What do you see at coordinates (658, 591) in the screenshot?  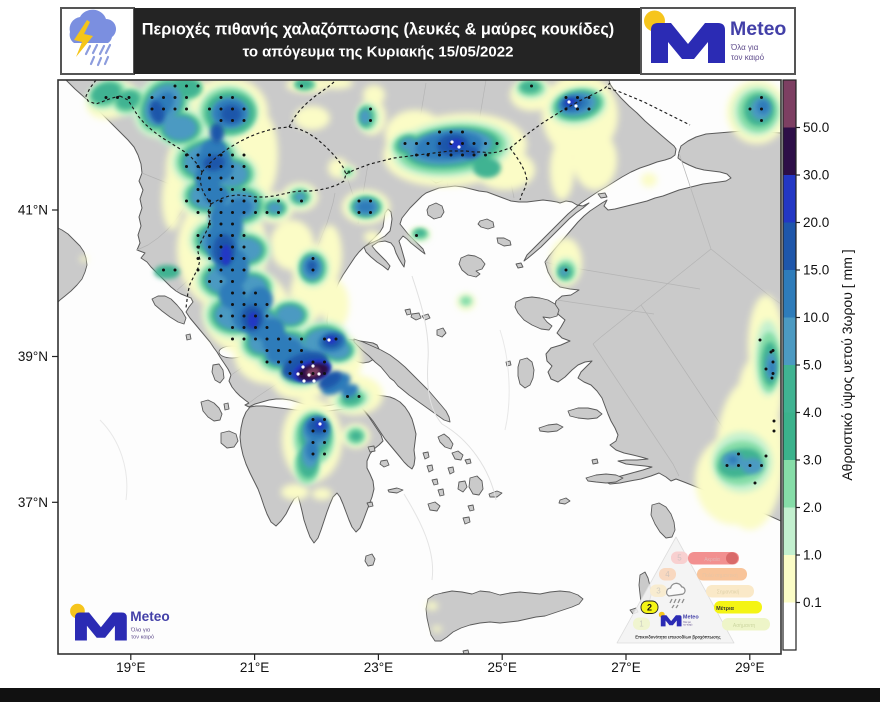 I see `svg-text: 3` at bounding box center [658, 591].